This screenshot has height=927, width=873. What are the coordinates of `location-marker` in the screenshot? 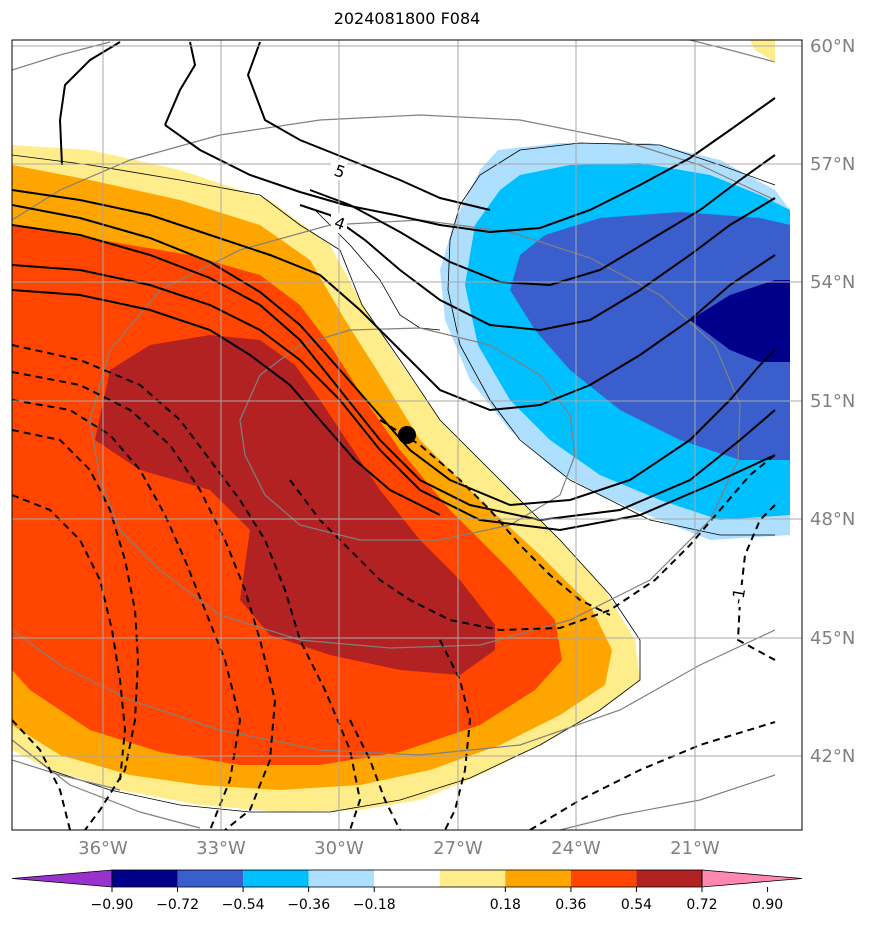 It's located at (407, 435).